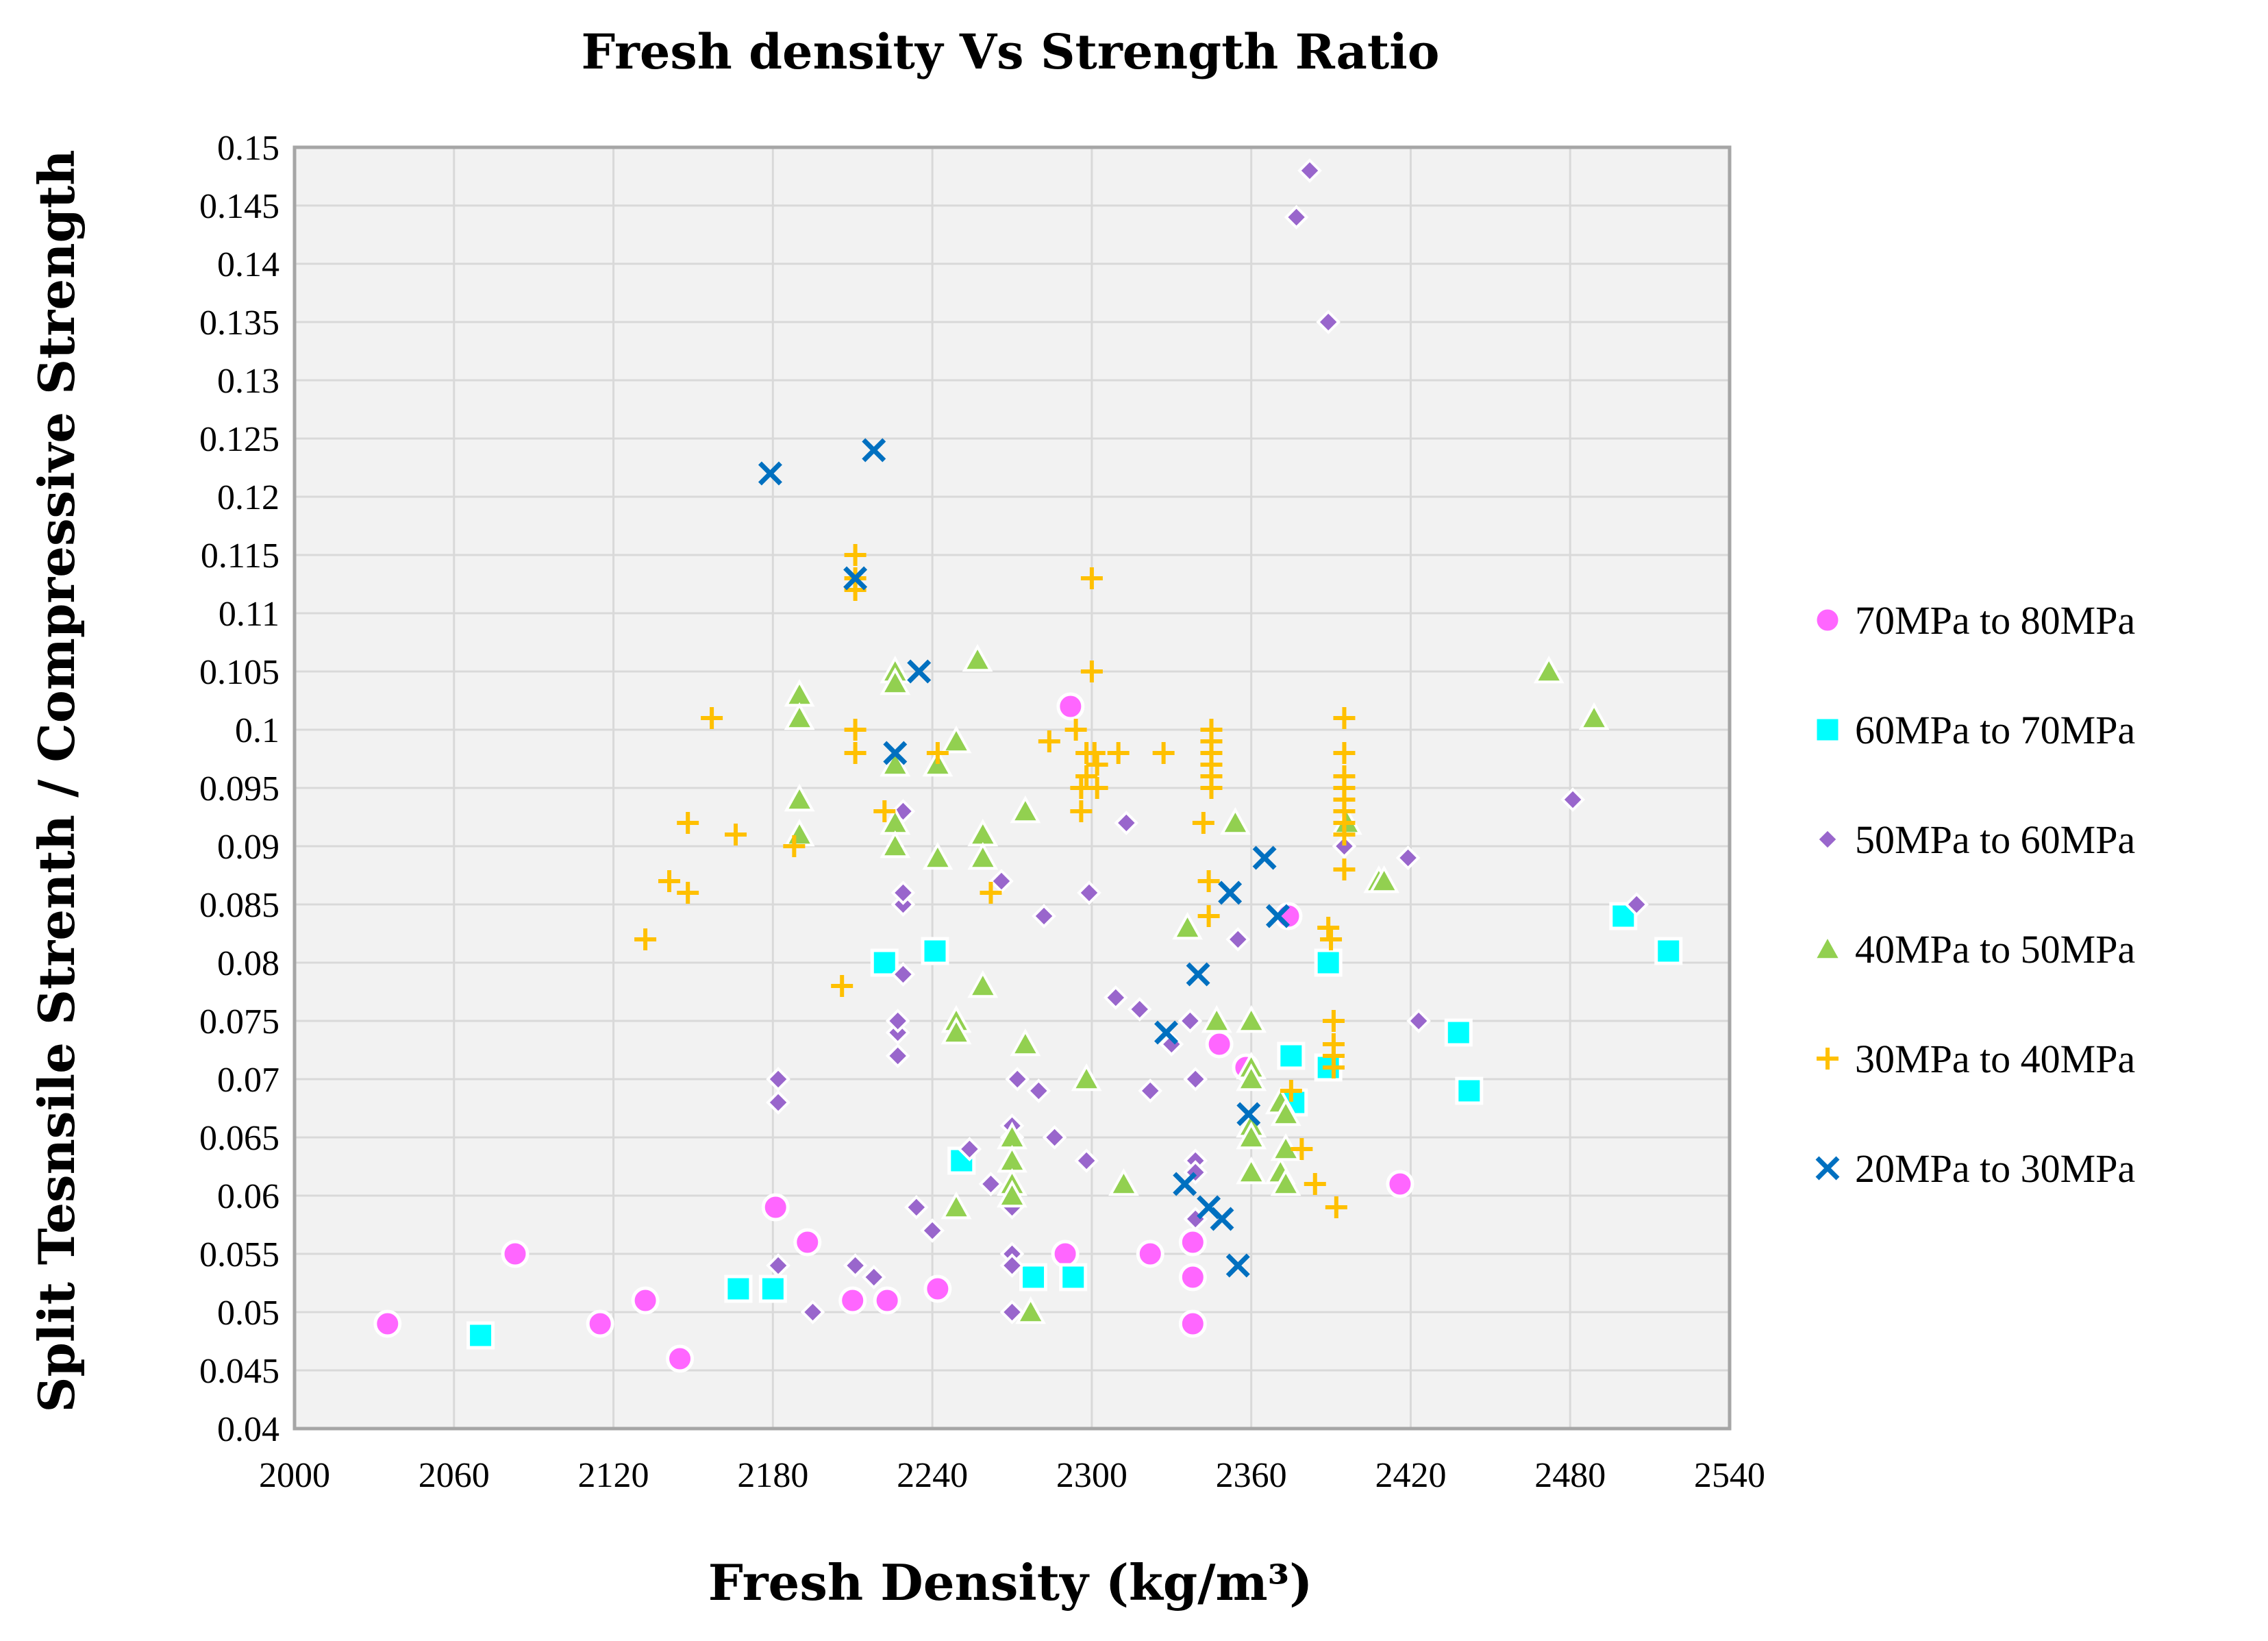 The image size is (2268, 1641). What do you see at coordinates (248, 1313) in the screenshot?
I see `y-tick-label: 0.05` at bounding box center [248, 1313].